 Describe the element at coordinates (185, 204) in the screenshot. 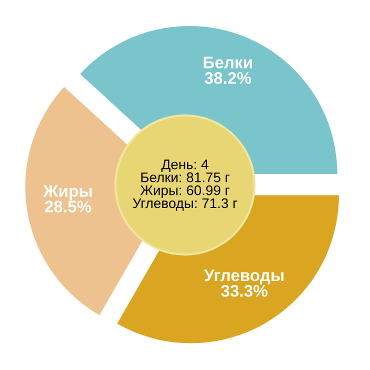

I see `text: Углеводы: 71.3 г` at that location.